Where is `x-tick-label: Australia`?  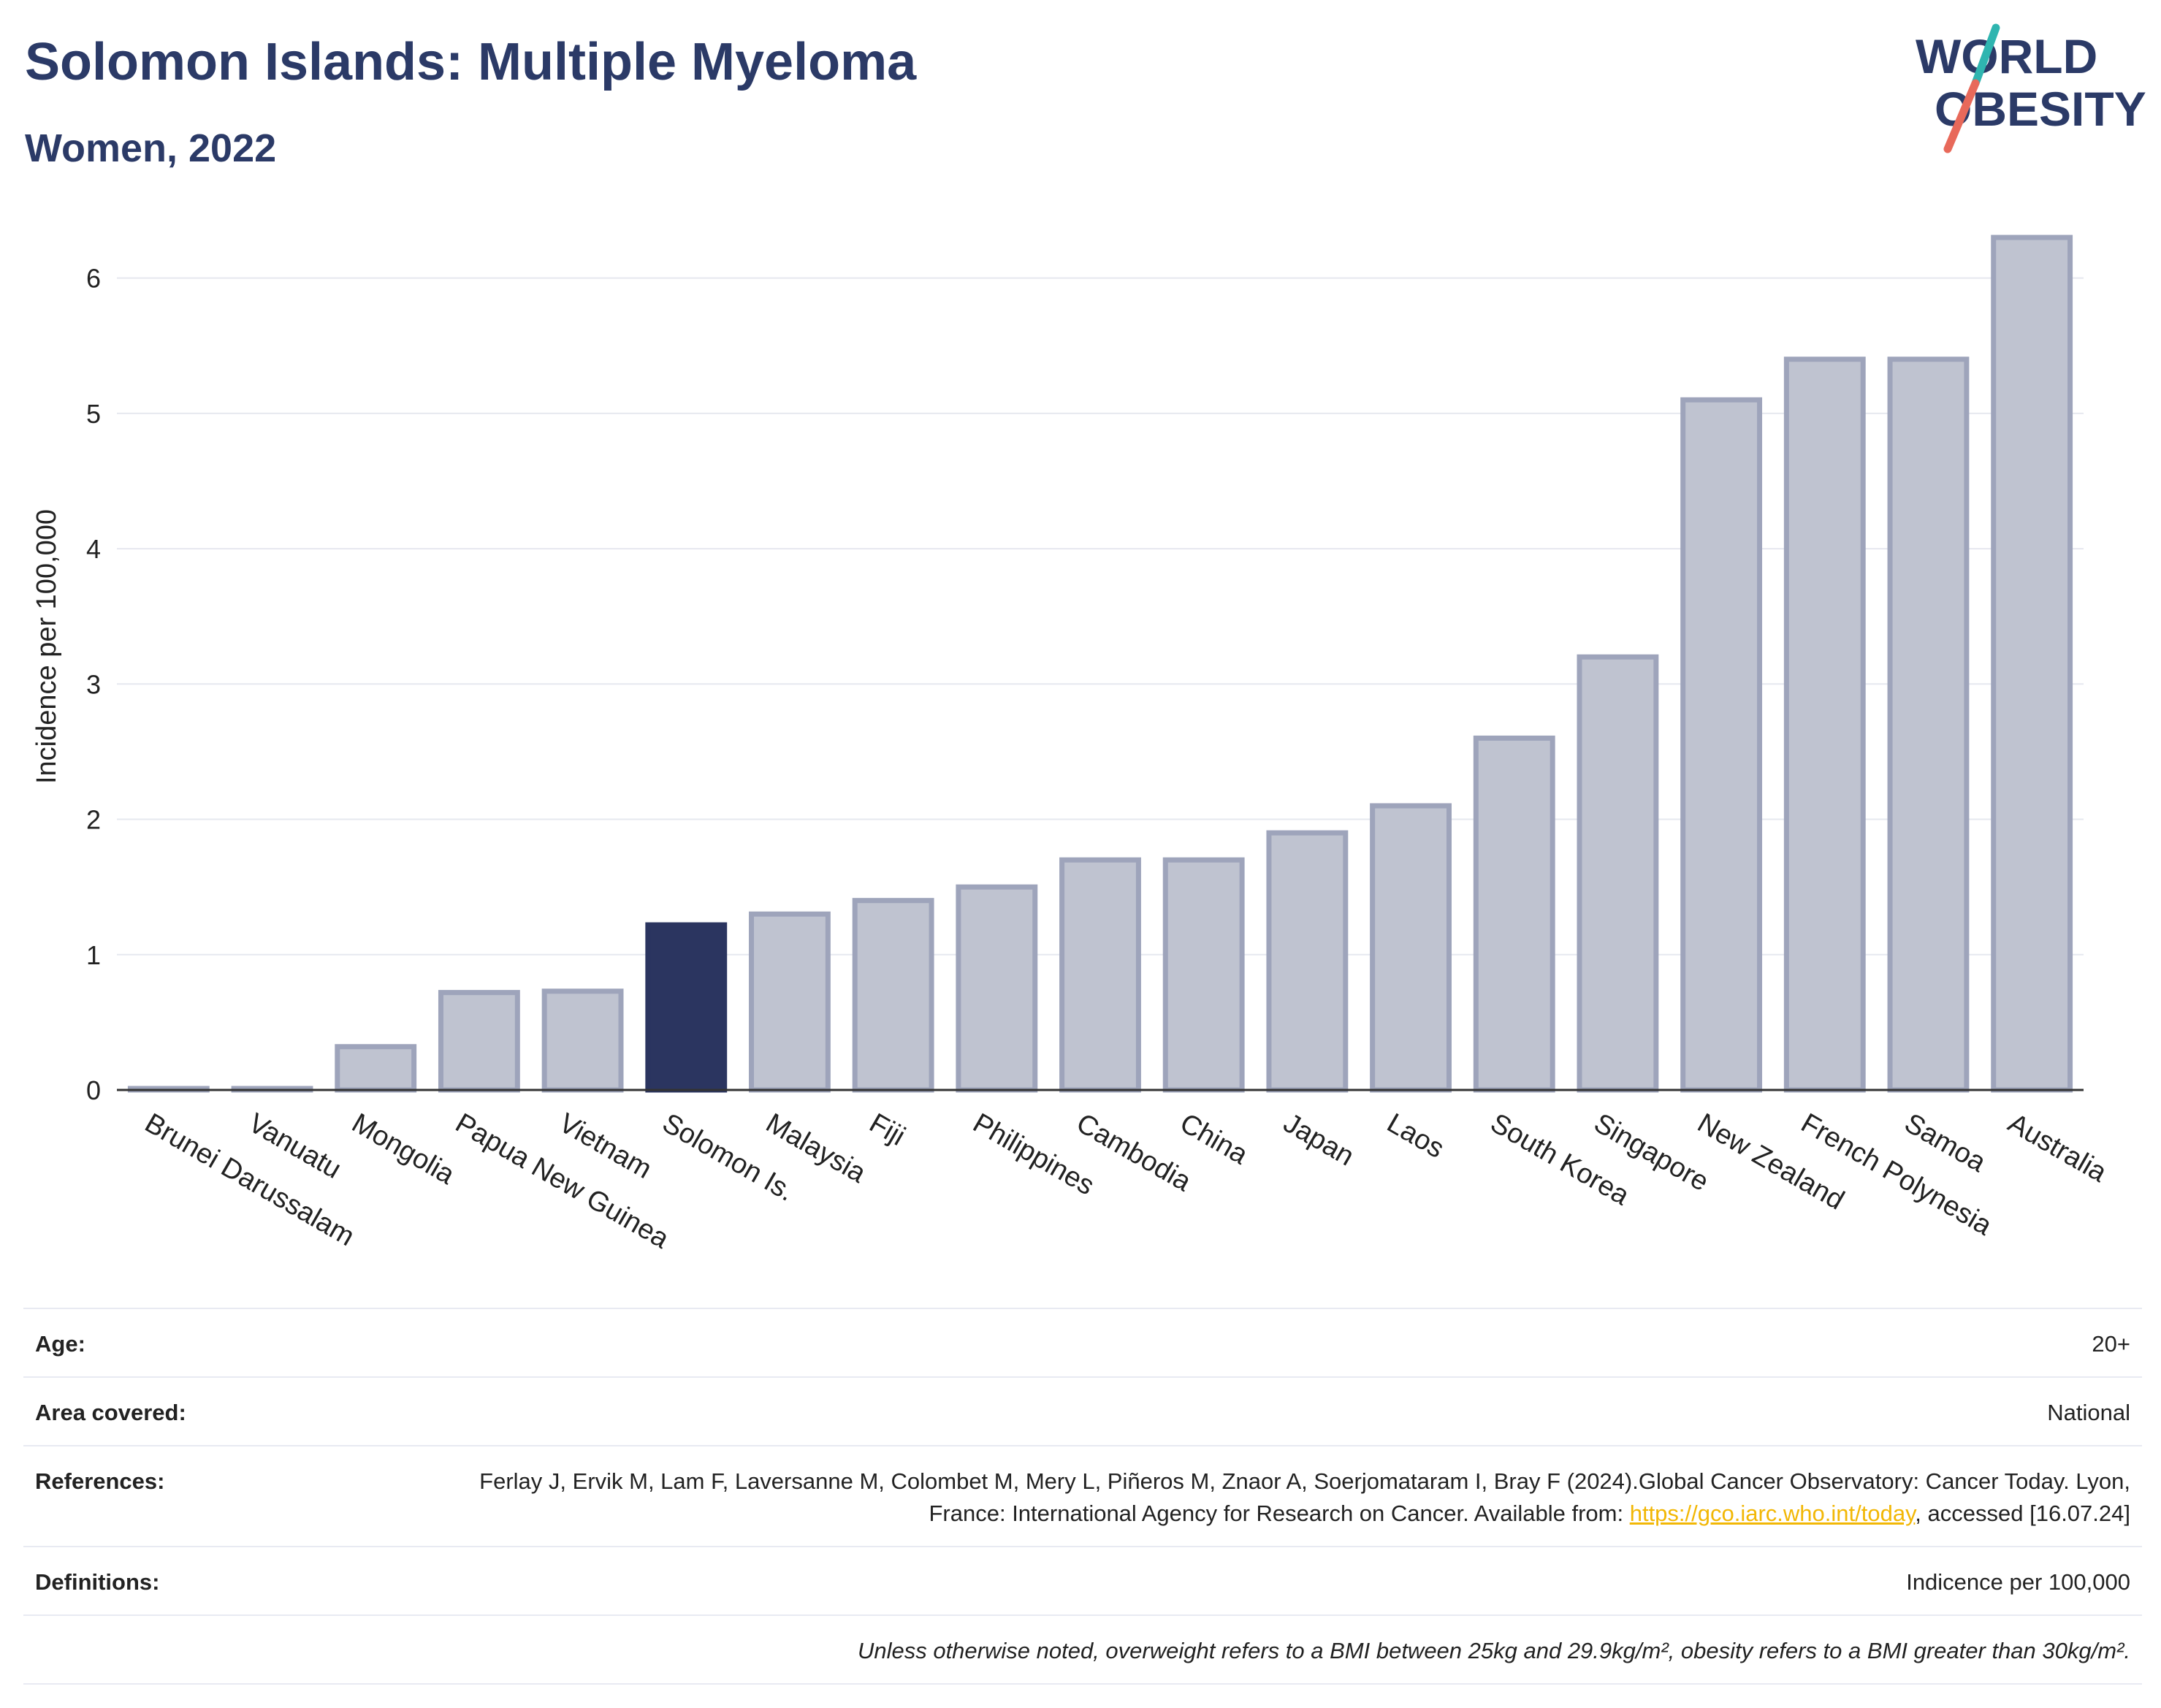 x-tick-label: Australia is located at coordinates (2057, 1148).